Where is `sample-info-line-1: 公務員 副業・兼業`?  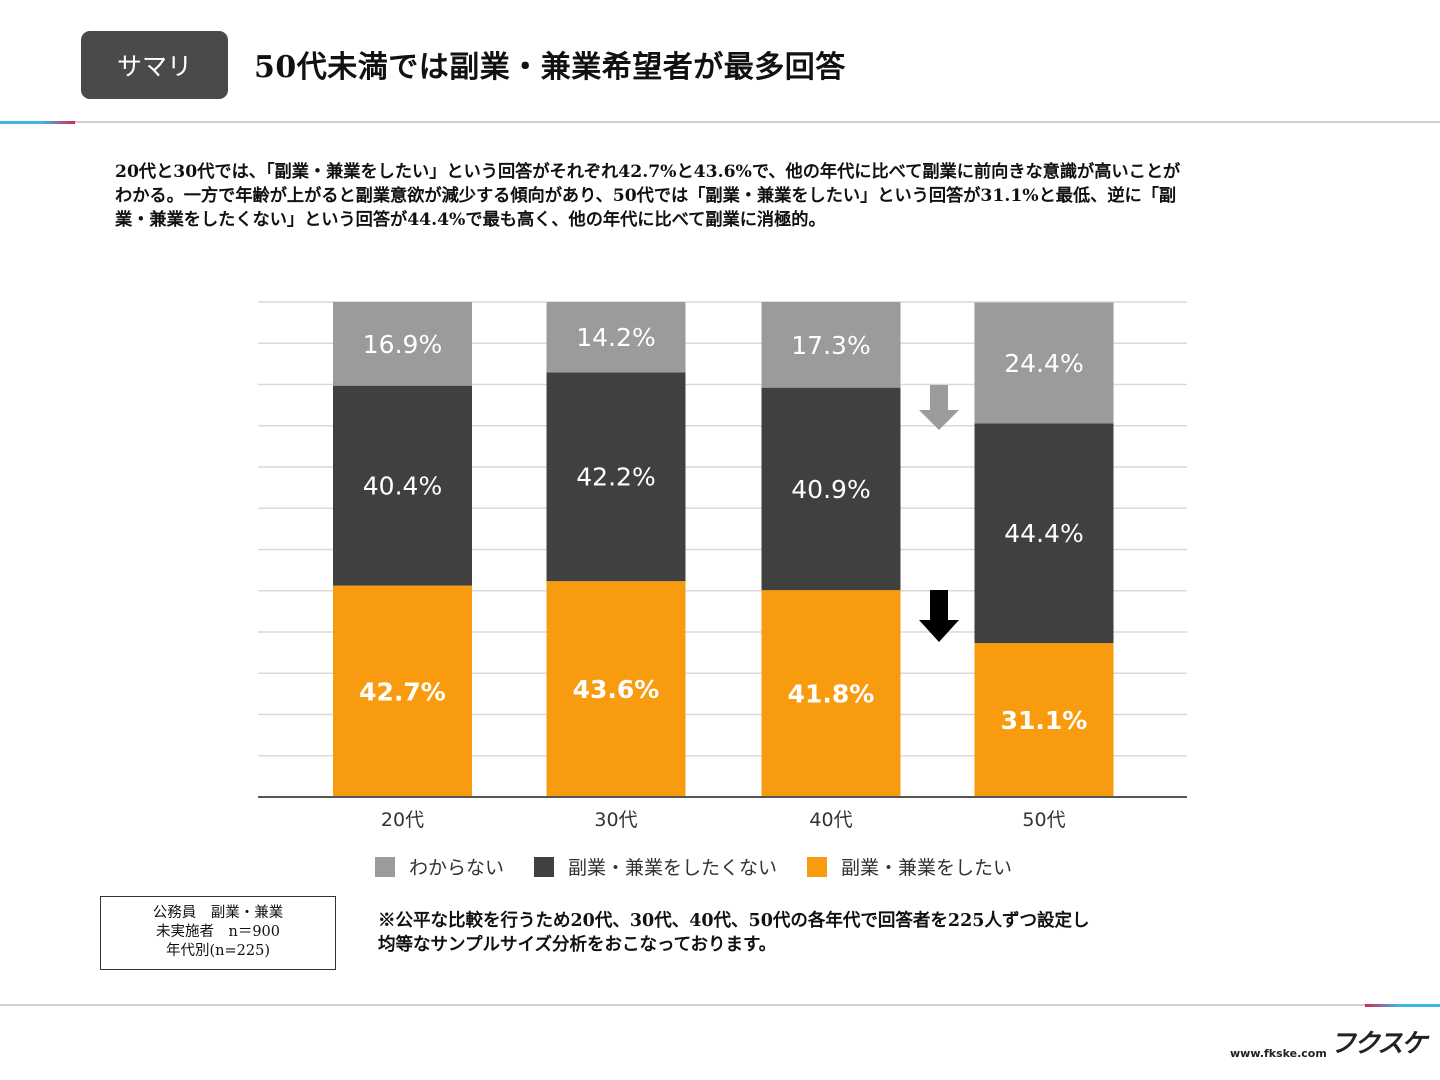
sample-info-line-1: 公務員 副業・兼業 is located at coordinates (218, 913).